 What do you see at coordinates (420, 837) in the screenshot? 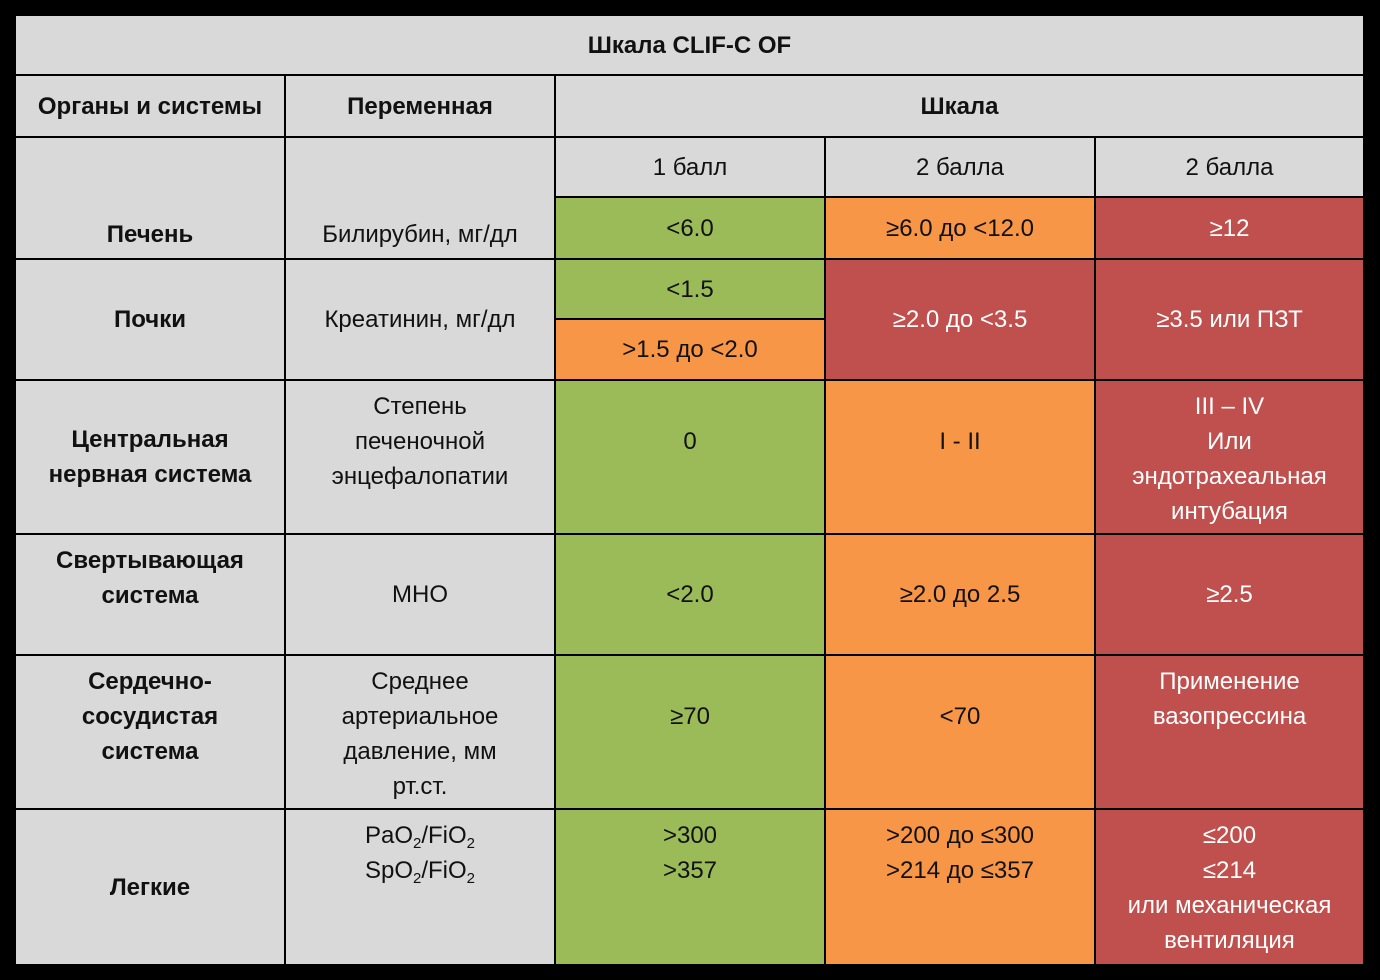
I see `lungs-variable-pao2-fio2: PaO2/FiO2` at bounding box center [420, 837].